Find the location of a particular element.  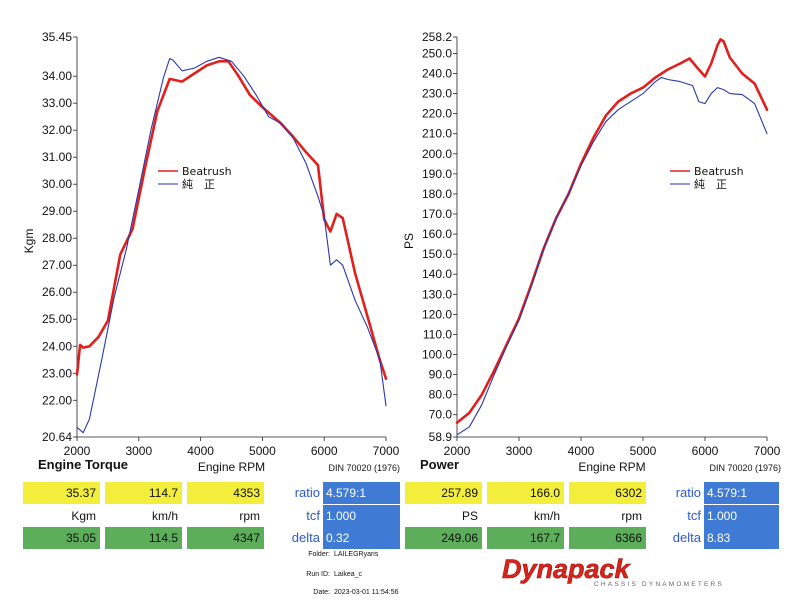

torque-beatrush-rpm: 4353 is located at coordinates (225, 493).